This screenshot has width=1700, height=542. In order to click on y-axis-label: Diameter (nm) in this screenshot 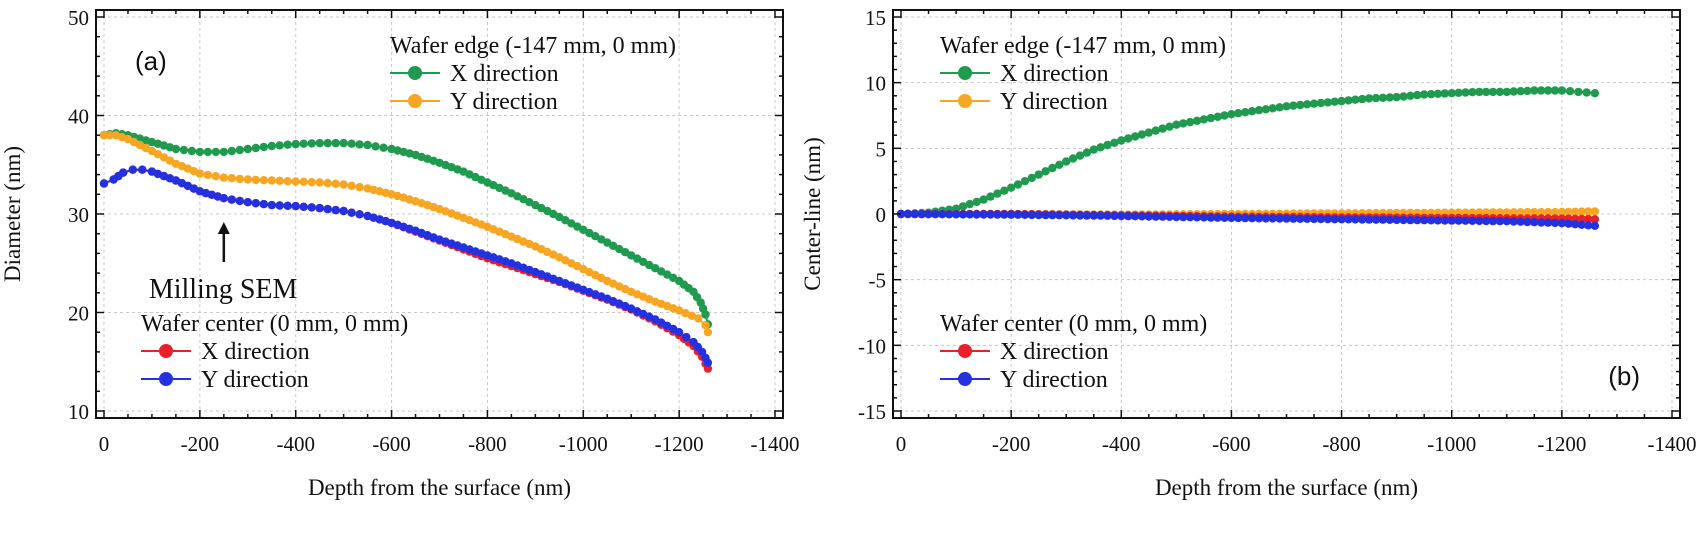, I will do `click(12, 214)`.